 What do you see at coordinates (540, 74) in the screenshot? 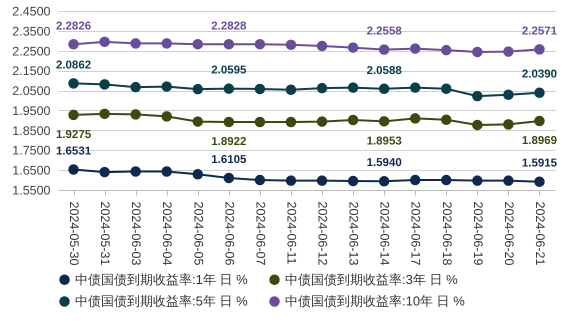
I see `data-label: 2.0390` at bounding box center [540, 74].